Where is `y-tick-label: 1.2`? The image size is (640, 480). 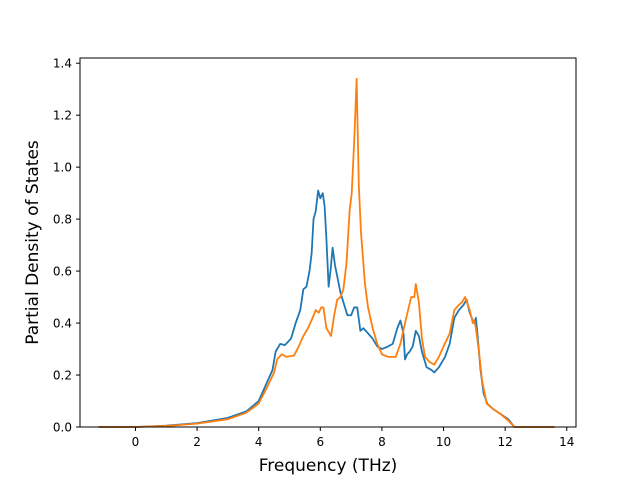 y-tick-label: 1.2 is located at coordinates (62, 116).